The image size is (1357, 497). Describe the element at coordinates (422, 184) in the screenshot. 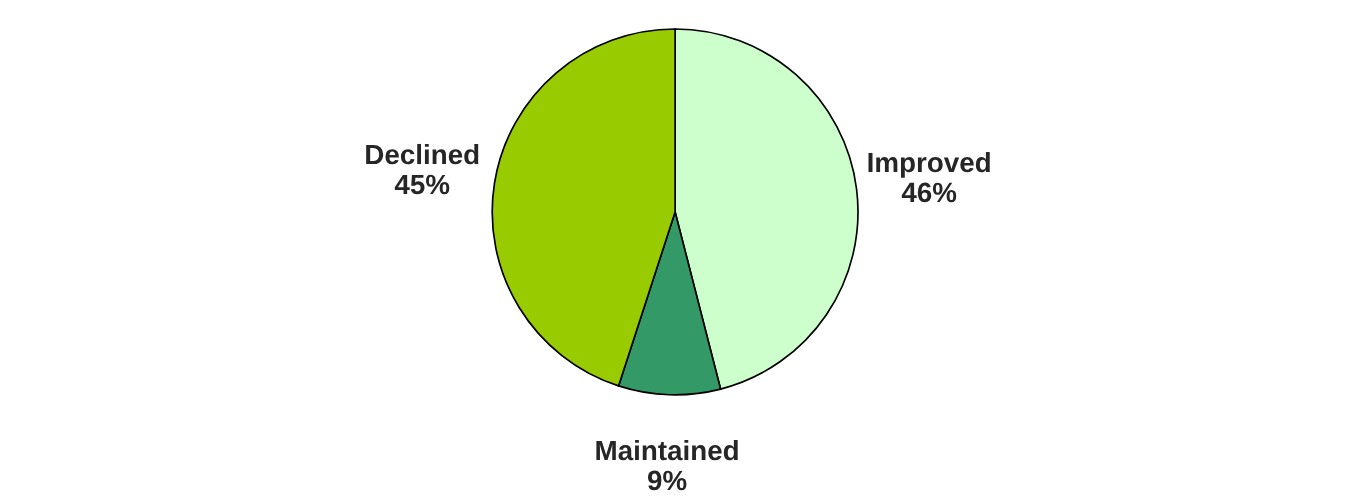

I see `data-label: 45%` at that location.